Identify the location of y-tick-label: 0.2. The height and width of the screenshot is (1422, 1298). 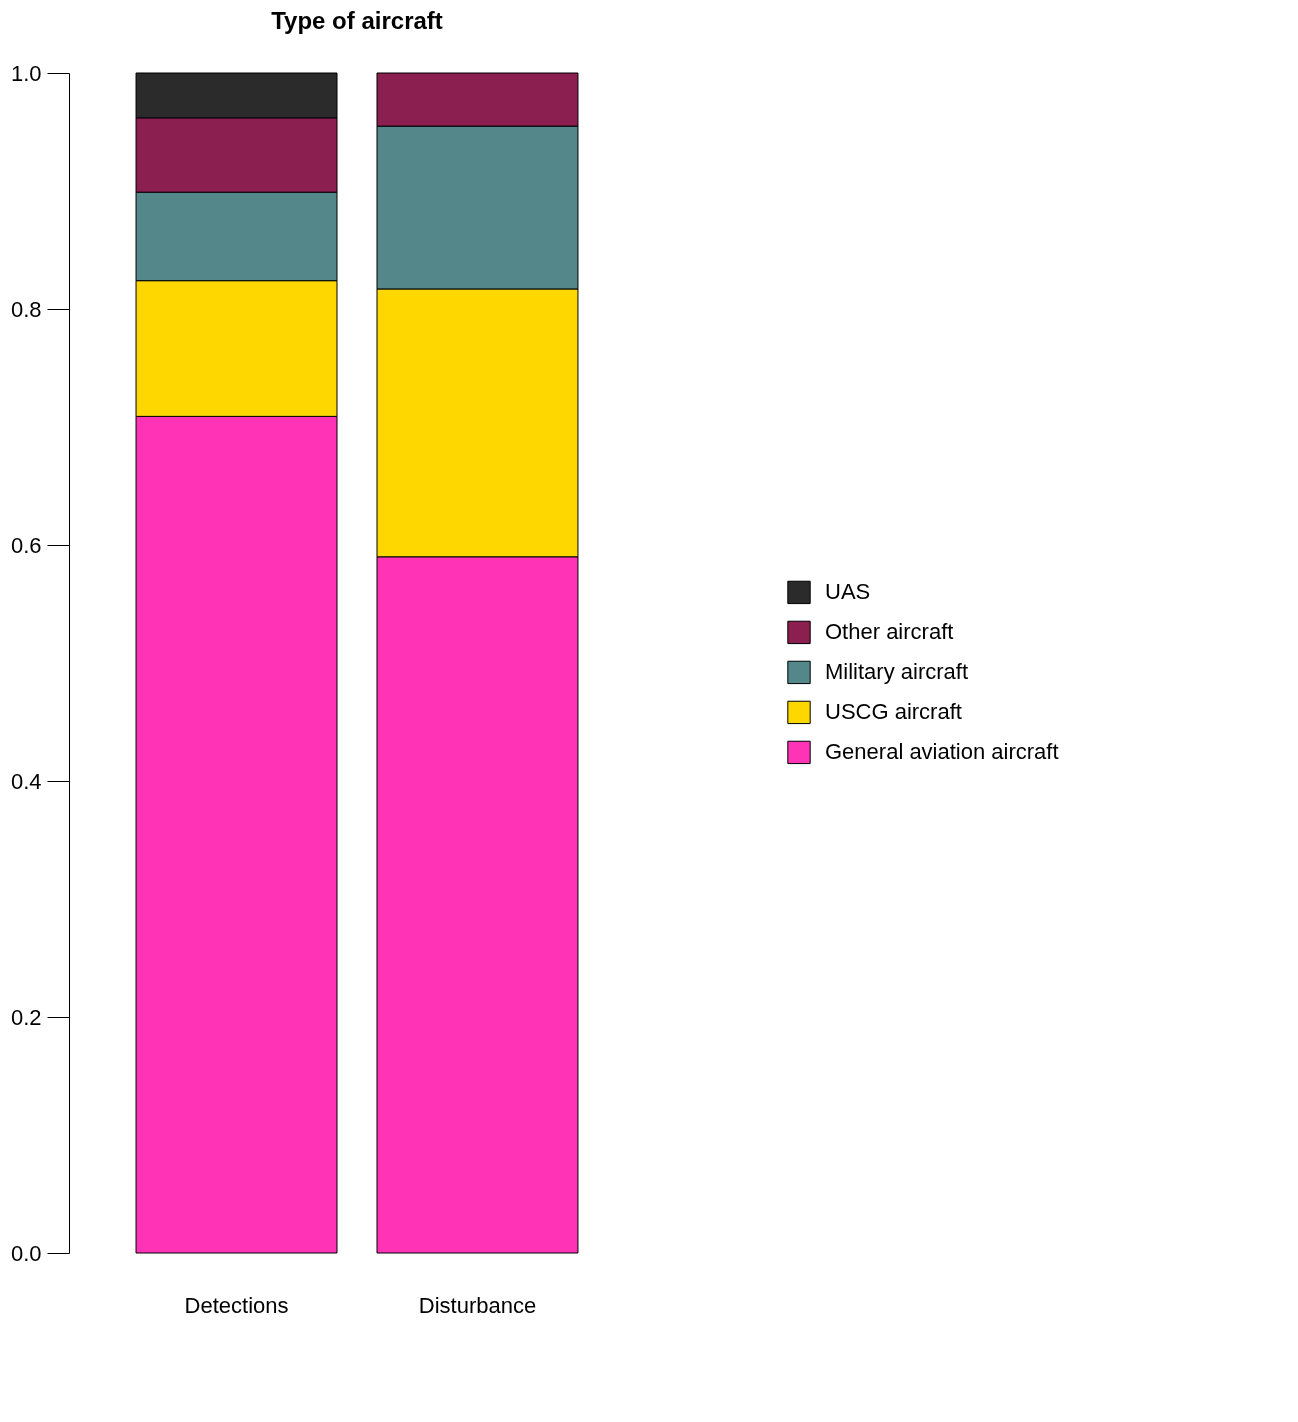
(26, 1017).